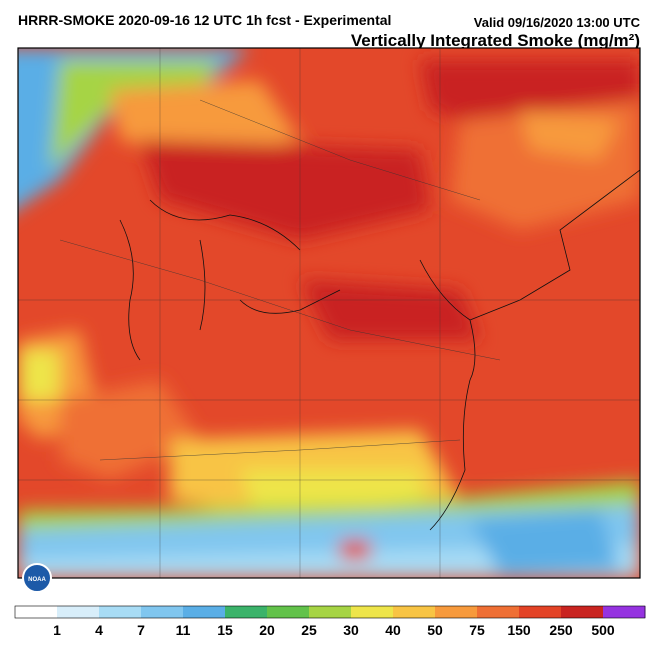 The width and height of the screenshot is (660, 648). I want to click on colorbar-frame, so click(330, 612).